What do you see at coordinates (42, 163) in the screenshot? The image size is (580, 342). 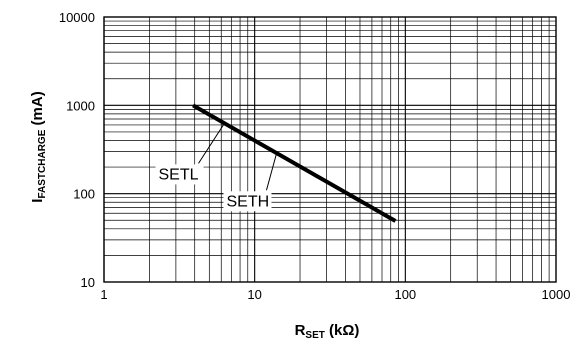 I see `y-axis-title-subscript: FASTCHARGE` at bounding box center [42, 163].